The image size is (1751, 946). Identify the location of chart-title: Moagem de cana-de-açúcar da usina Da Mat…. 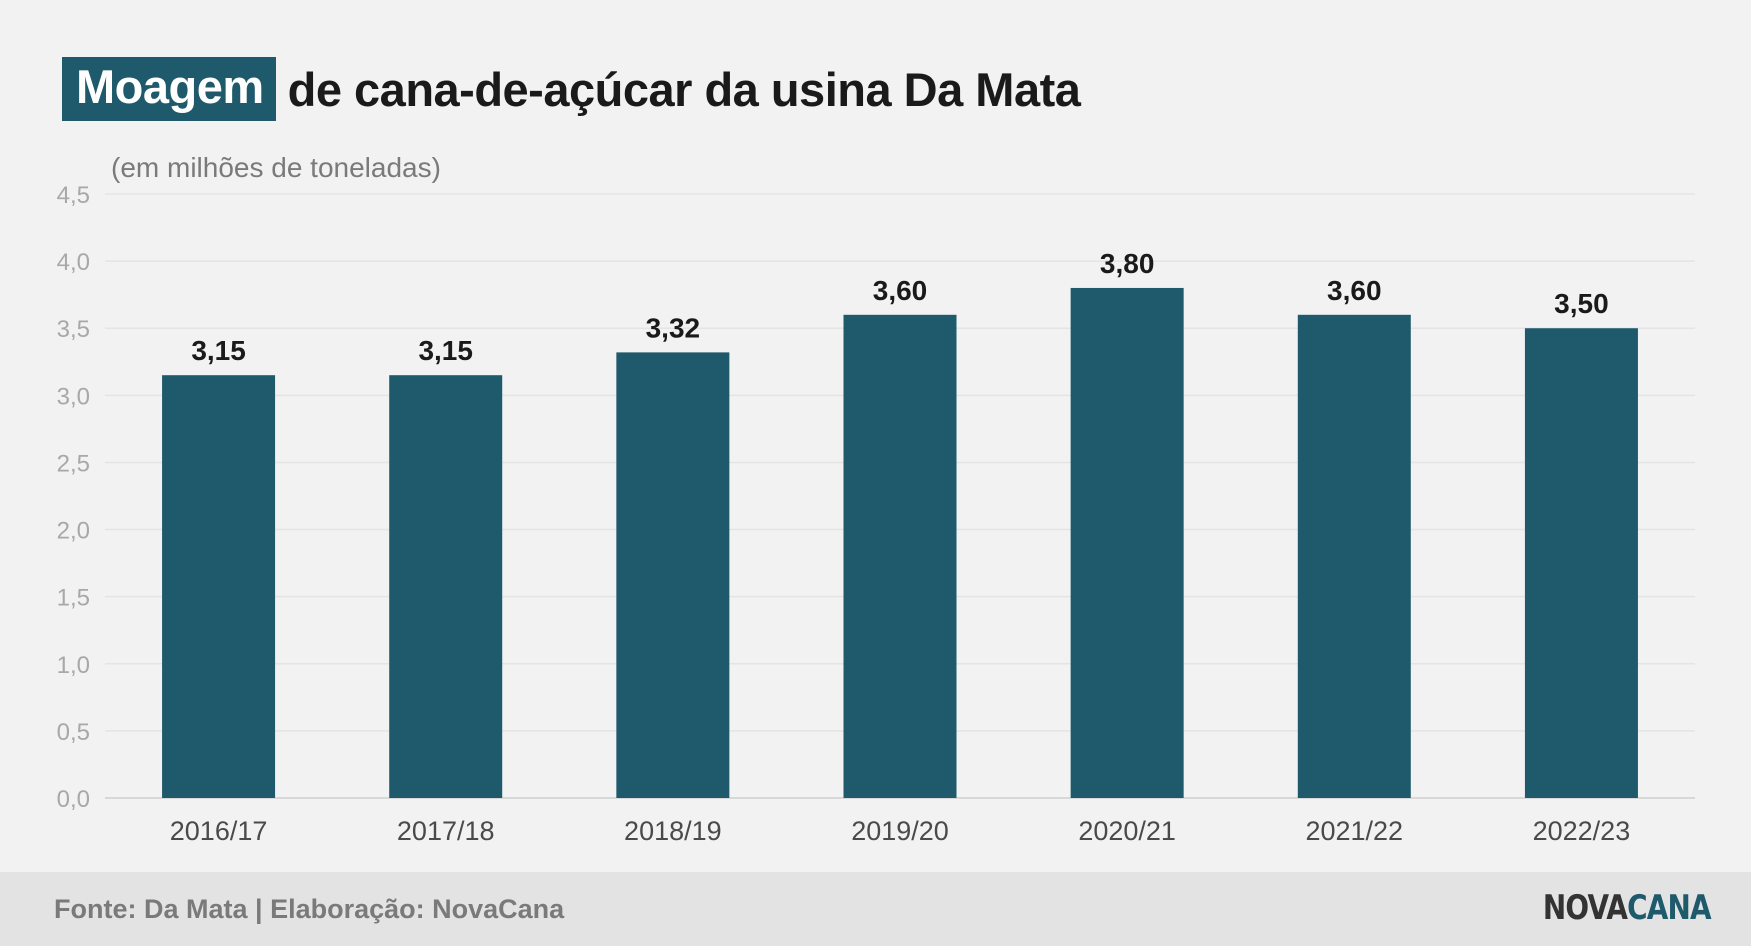
(571, 89).